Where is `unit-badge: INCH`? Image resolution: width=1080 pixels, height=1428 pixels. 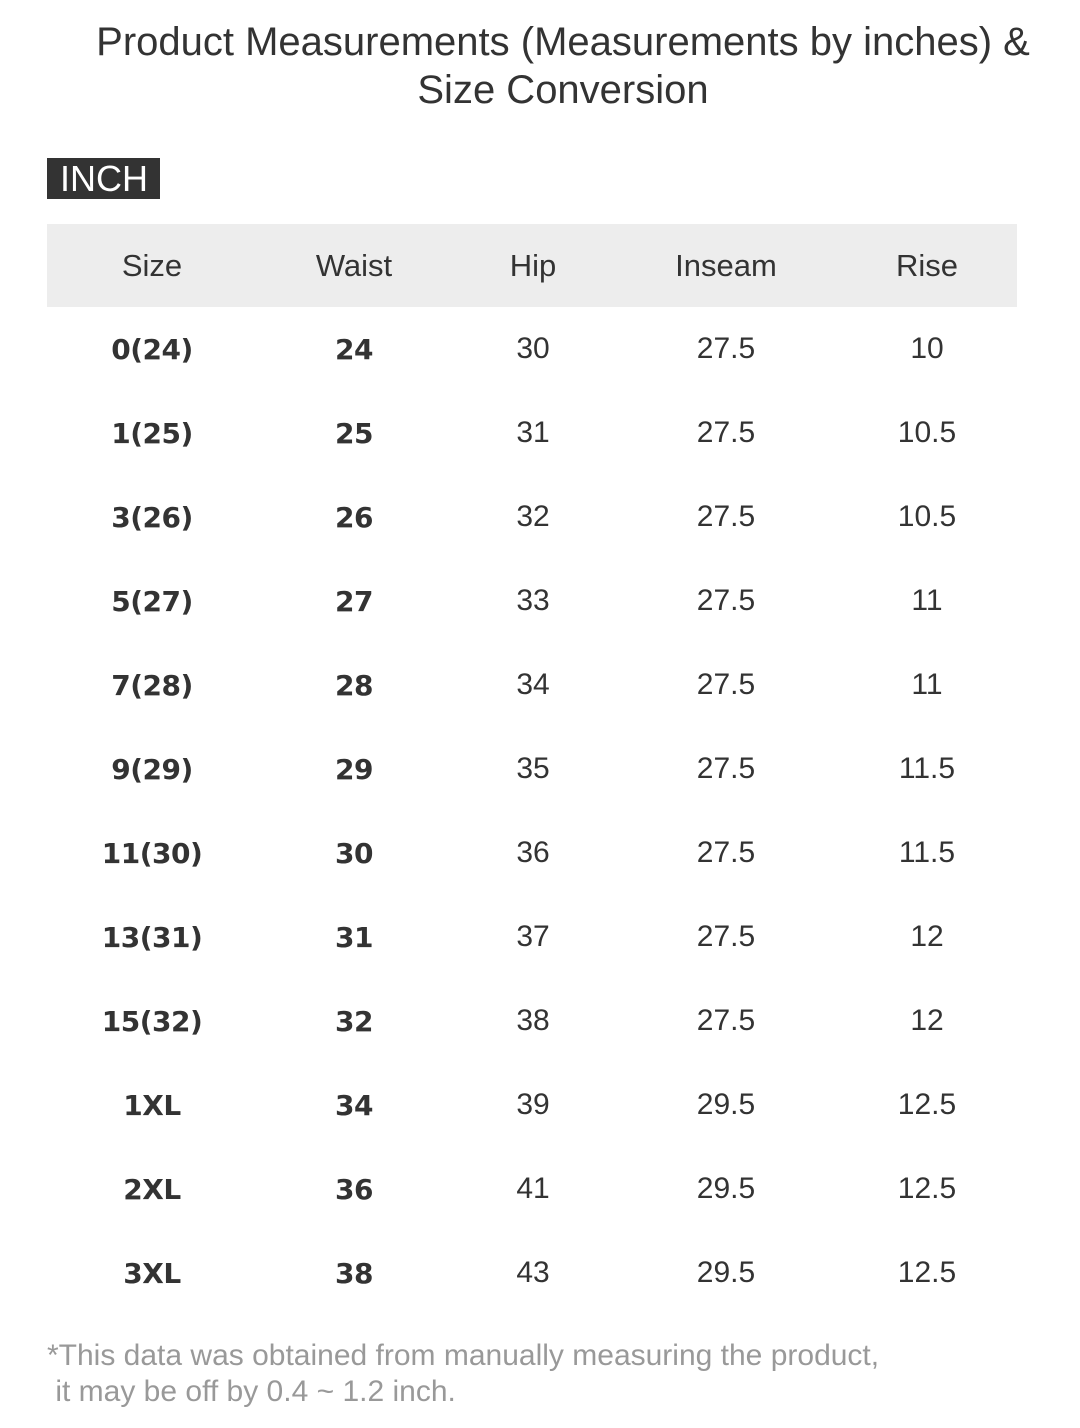 unit-badge: INCH is located at coordinates (103, 178).